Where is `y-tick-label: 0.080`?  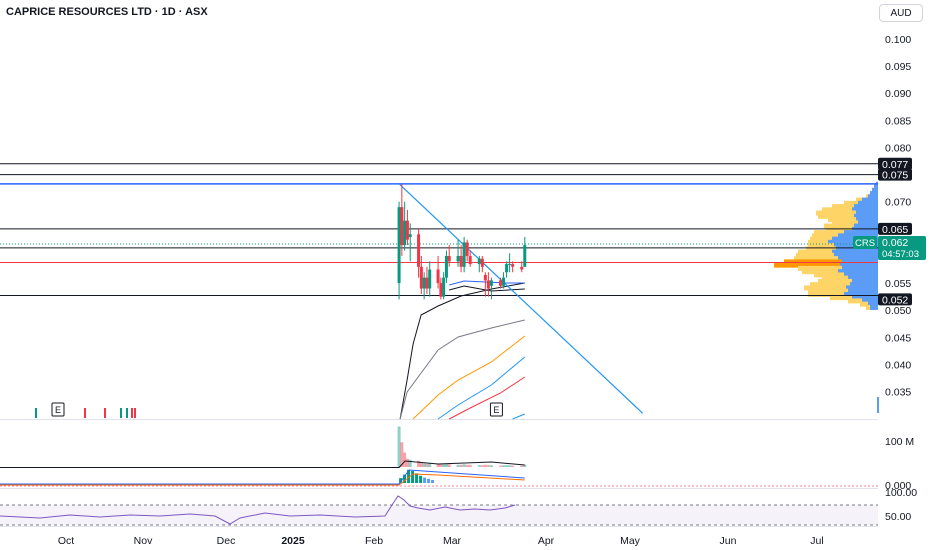 y-tick-label: 0.080 is located at coordinates (898, 148).